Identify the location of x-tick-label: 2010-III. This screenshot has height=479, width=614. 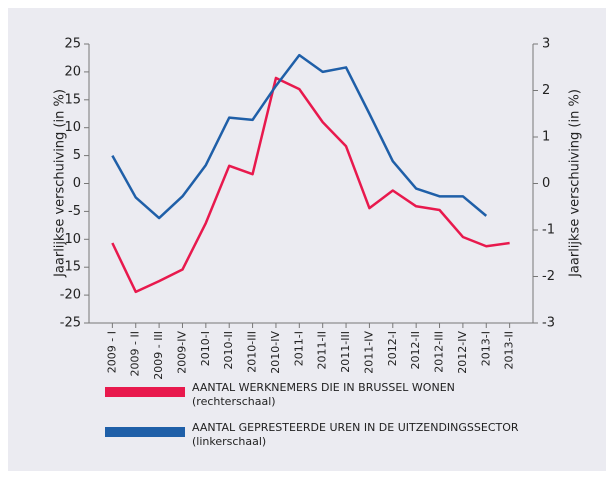
(252, 352).